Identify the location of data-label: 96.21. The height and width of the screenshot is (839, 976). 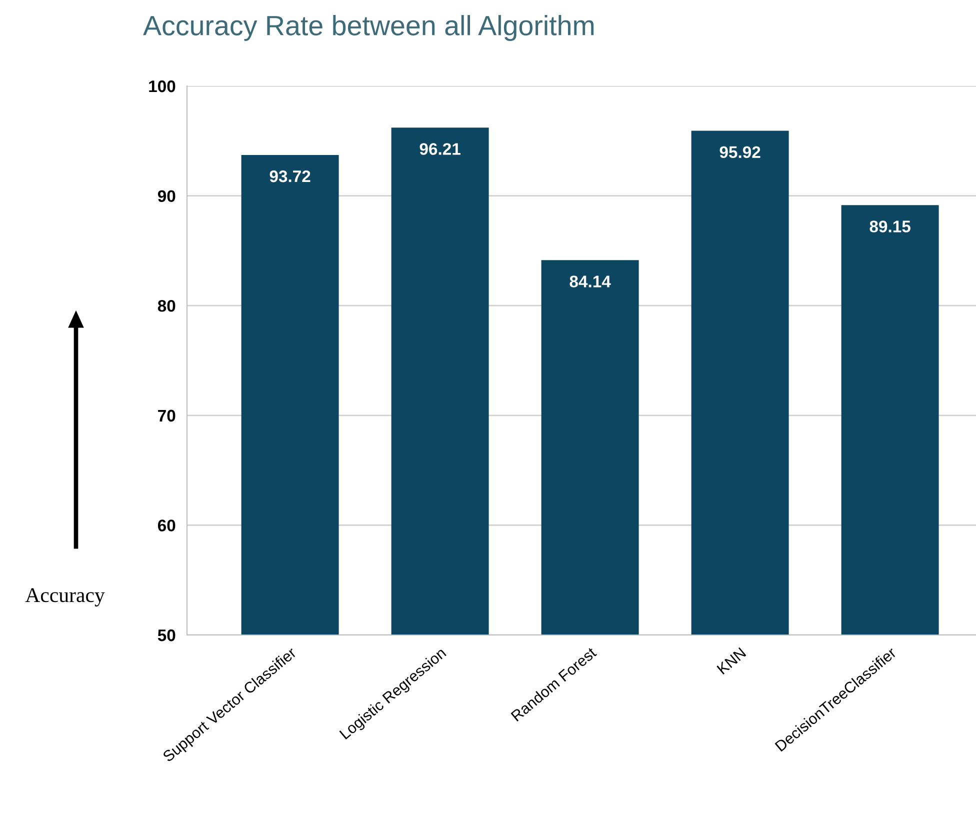
(440, 149).